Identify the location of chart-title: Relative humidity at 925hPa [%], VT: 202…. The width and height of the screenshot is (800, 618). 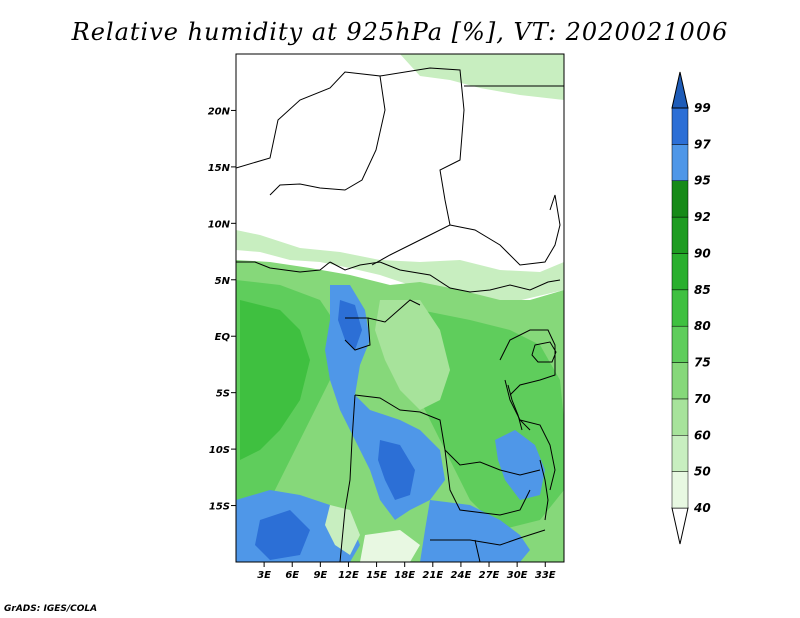
(400, 32).